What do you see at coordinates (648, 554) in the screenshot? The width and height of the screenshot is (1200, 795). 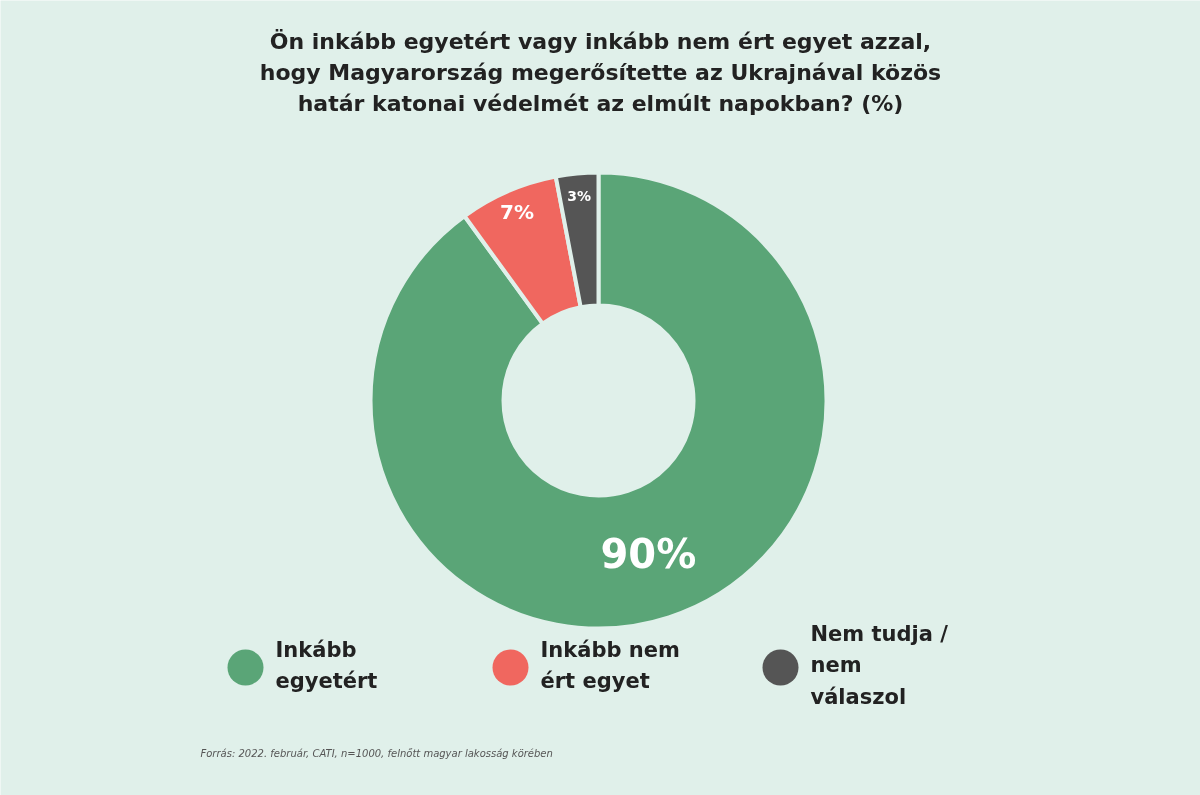 I see `data-label: 90%` at bounding box center [648, 554].